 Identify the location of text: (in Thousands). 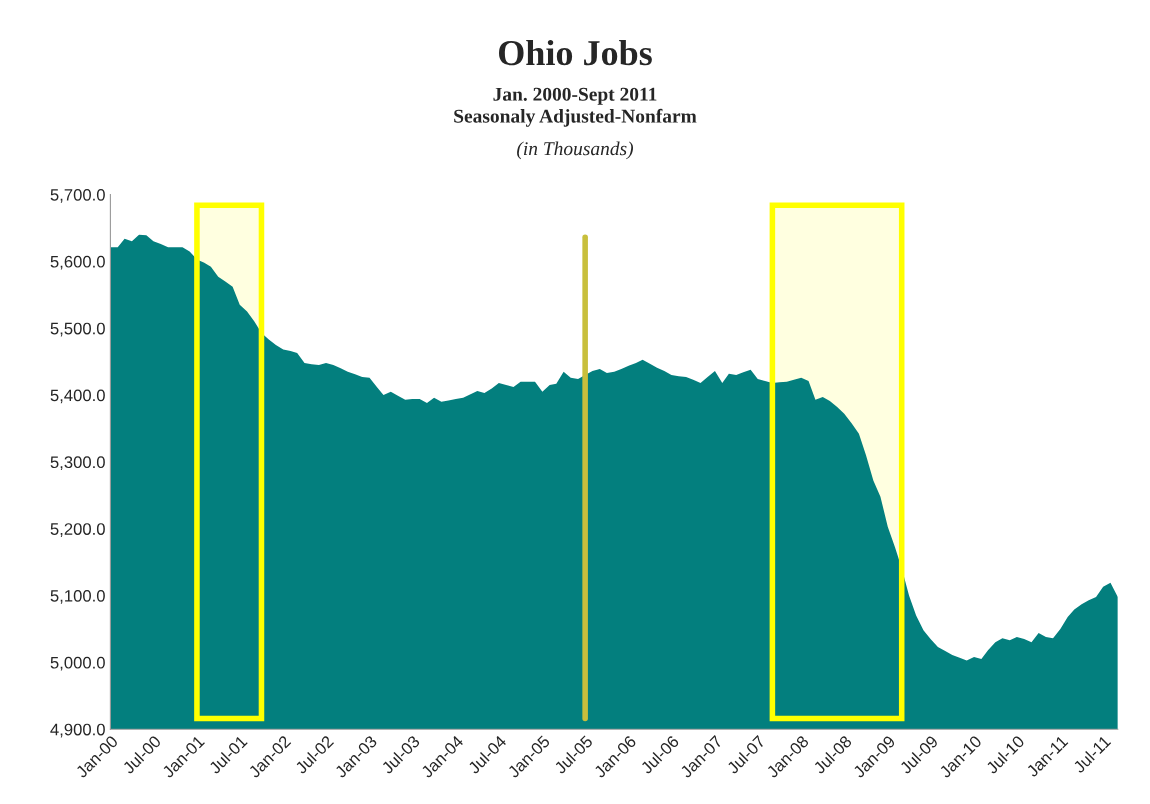
(575, 150).